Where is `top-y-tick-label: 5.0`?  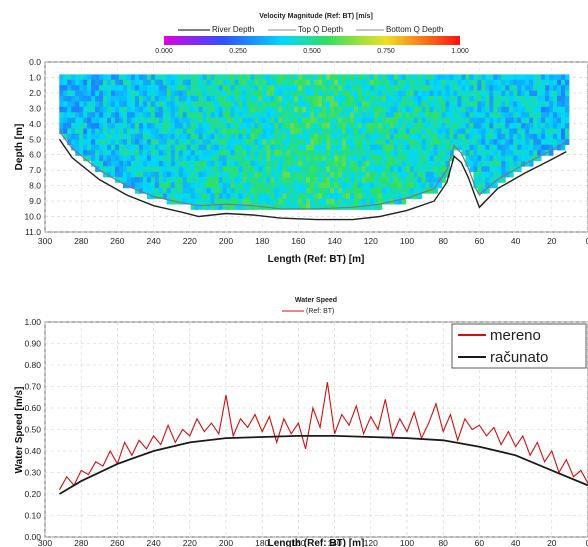
top-y-tick-label: 5.0 is located at coordinates (35, 139).